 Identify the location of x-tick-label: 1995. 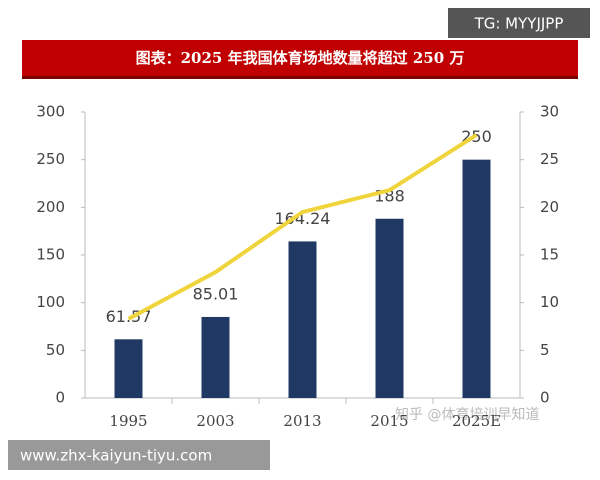
(128, 421).